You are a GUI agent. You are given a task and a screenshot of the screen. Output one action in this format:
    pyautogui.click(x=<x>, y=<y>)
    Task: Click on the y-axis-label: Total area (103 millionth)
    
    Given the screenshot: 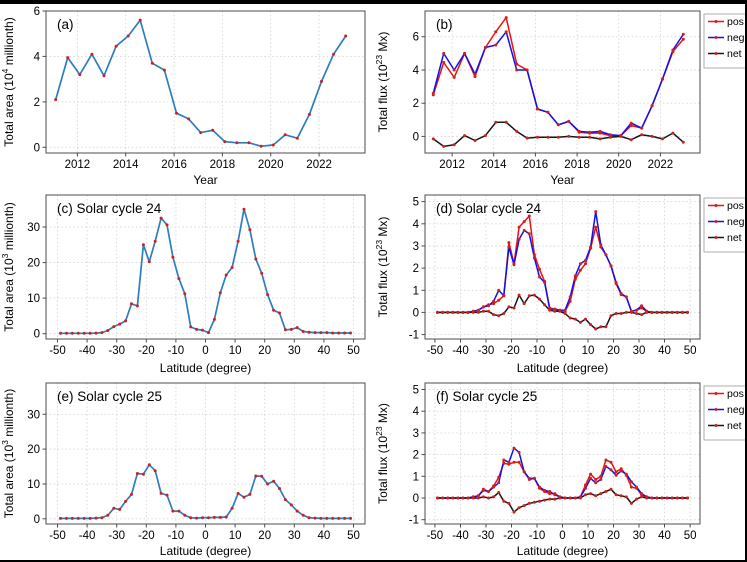 What is the action you would take?
    pyautogui.click(x=8, y=266)
    